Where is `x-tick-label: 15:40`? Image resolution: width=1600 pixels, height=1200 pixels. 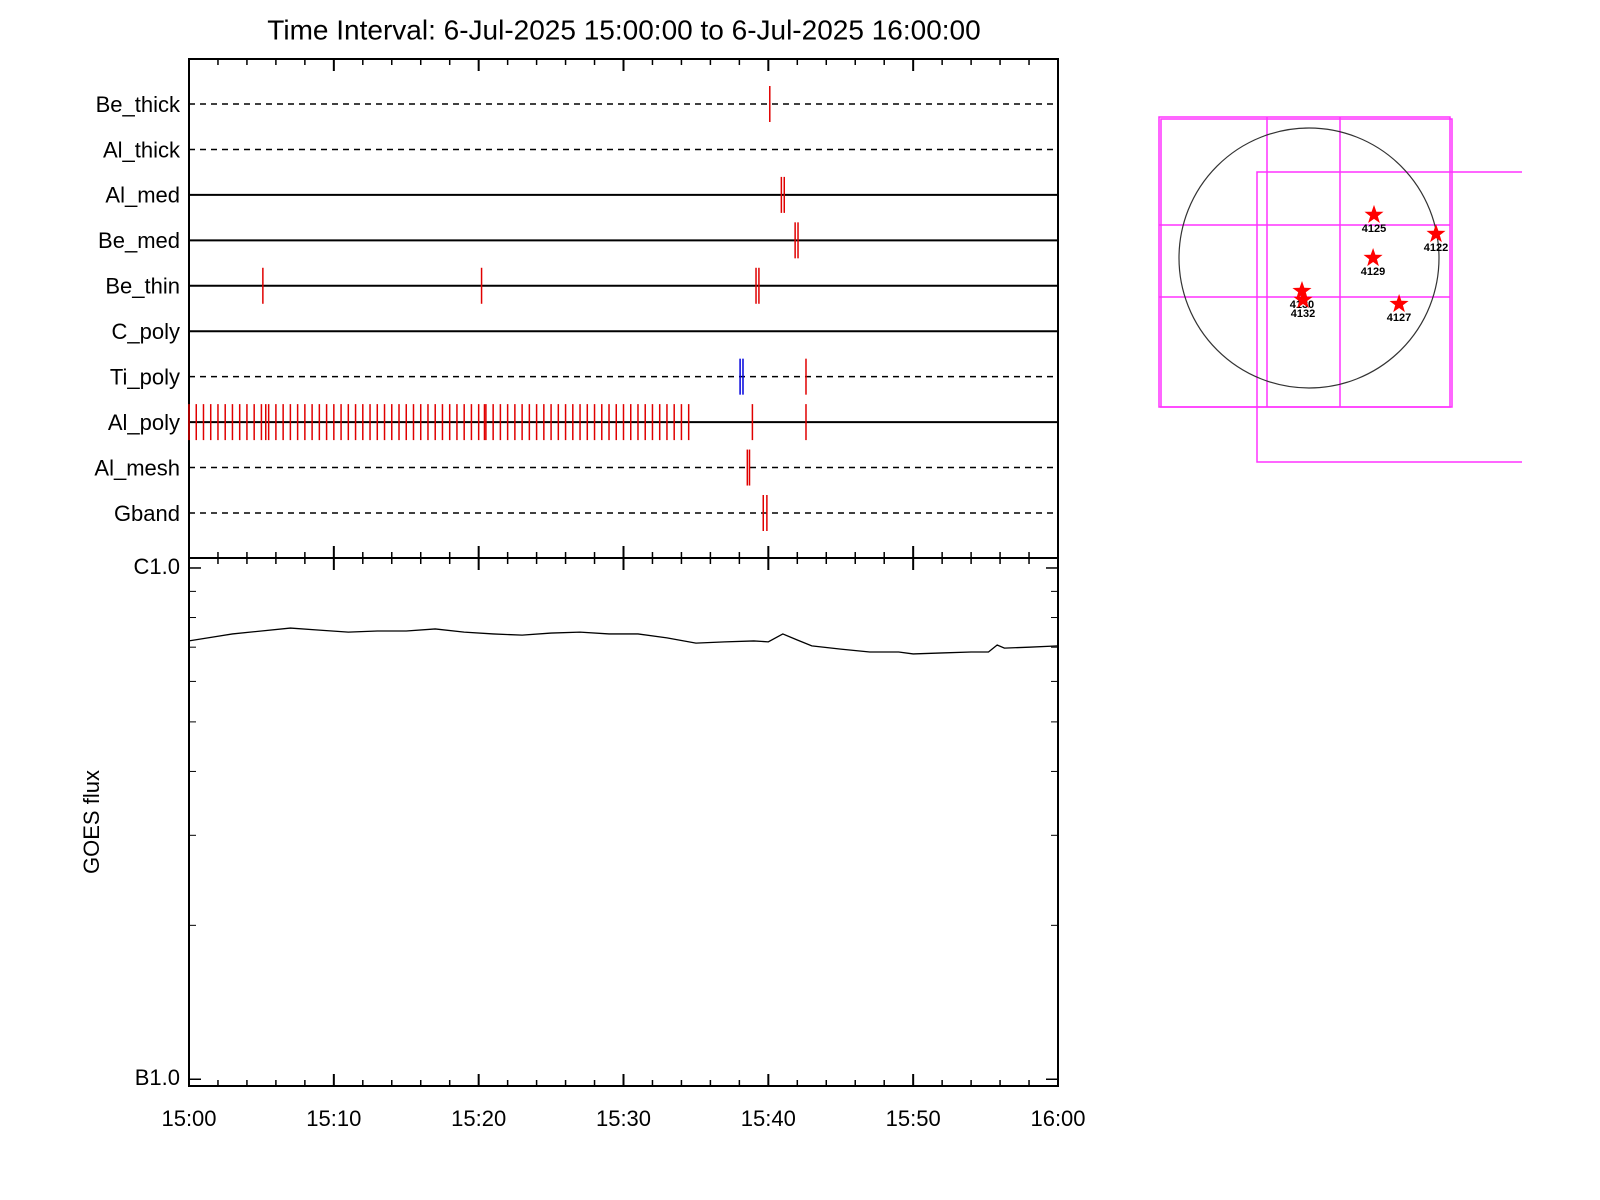 x-tick-label: 15:40 is located at coordinates (768, 1118).